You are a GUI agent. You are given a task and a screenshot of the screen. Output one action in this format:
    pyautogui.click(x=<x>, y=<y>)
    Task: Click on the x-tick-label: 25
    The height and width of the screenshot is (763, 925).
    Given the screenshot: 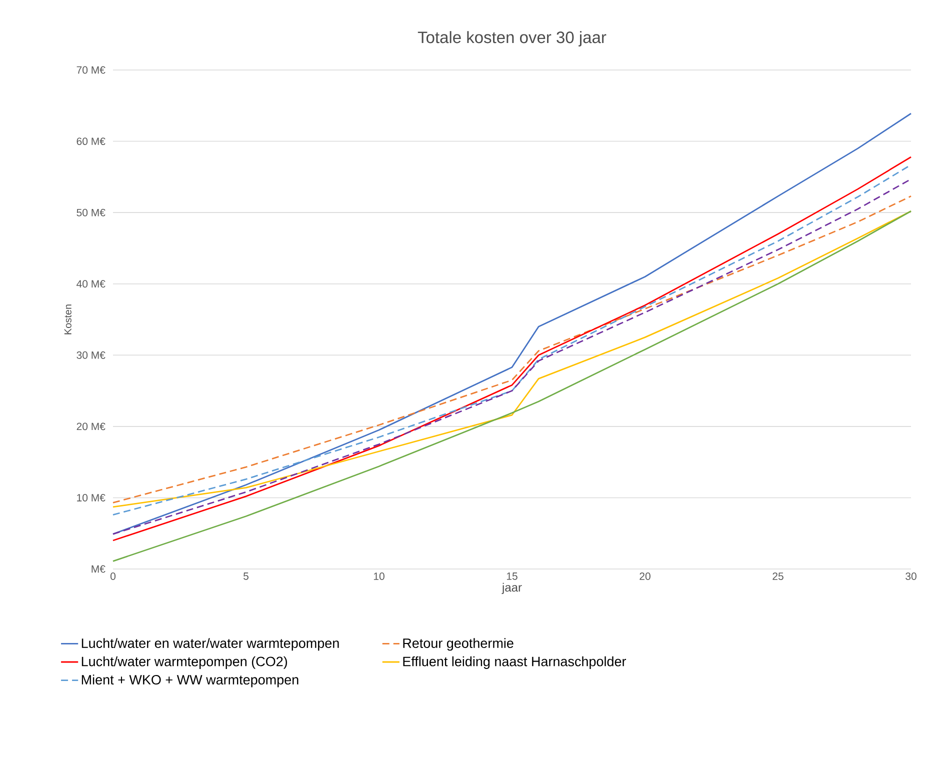 What is the action you would take?
    pyautogui.click(x=778, y=576)
    